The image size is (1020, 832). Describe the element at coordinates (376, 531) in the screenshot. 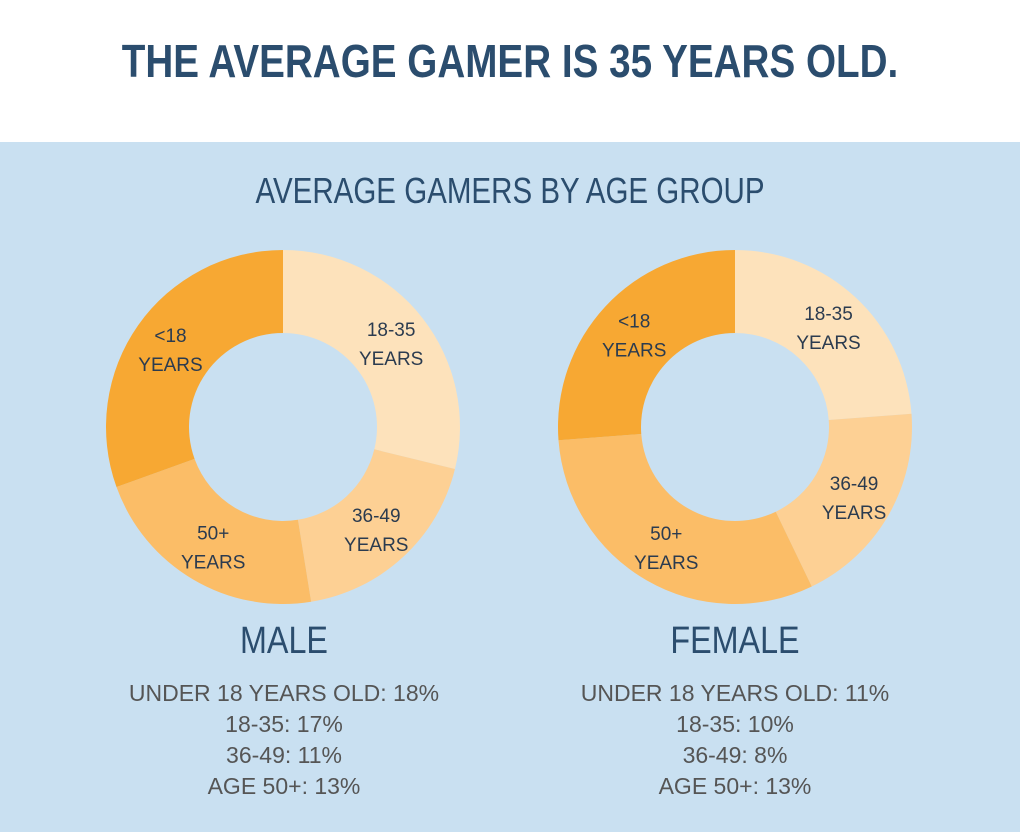

I see `male-label-36-49: 36-49 YEARS` at that location.